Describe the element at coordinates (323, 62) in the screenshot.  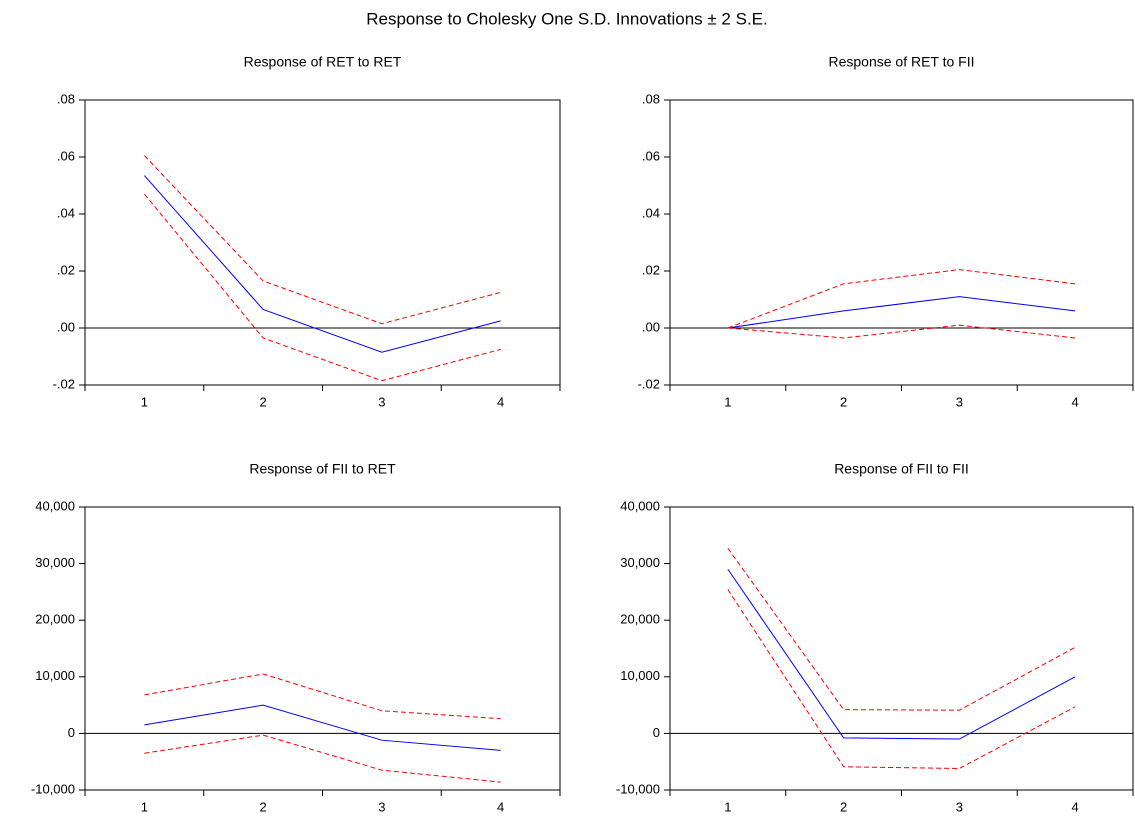
I see `panel-title: Response of RET to RET` at that location.